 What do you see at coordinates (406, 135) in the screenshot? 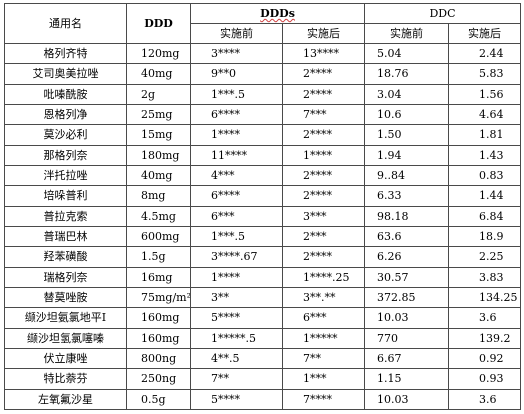
I see `cell-ddc-before: 1.50` at bounding box center [406, 135].